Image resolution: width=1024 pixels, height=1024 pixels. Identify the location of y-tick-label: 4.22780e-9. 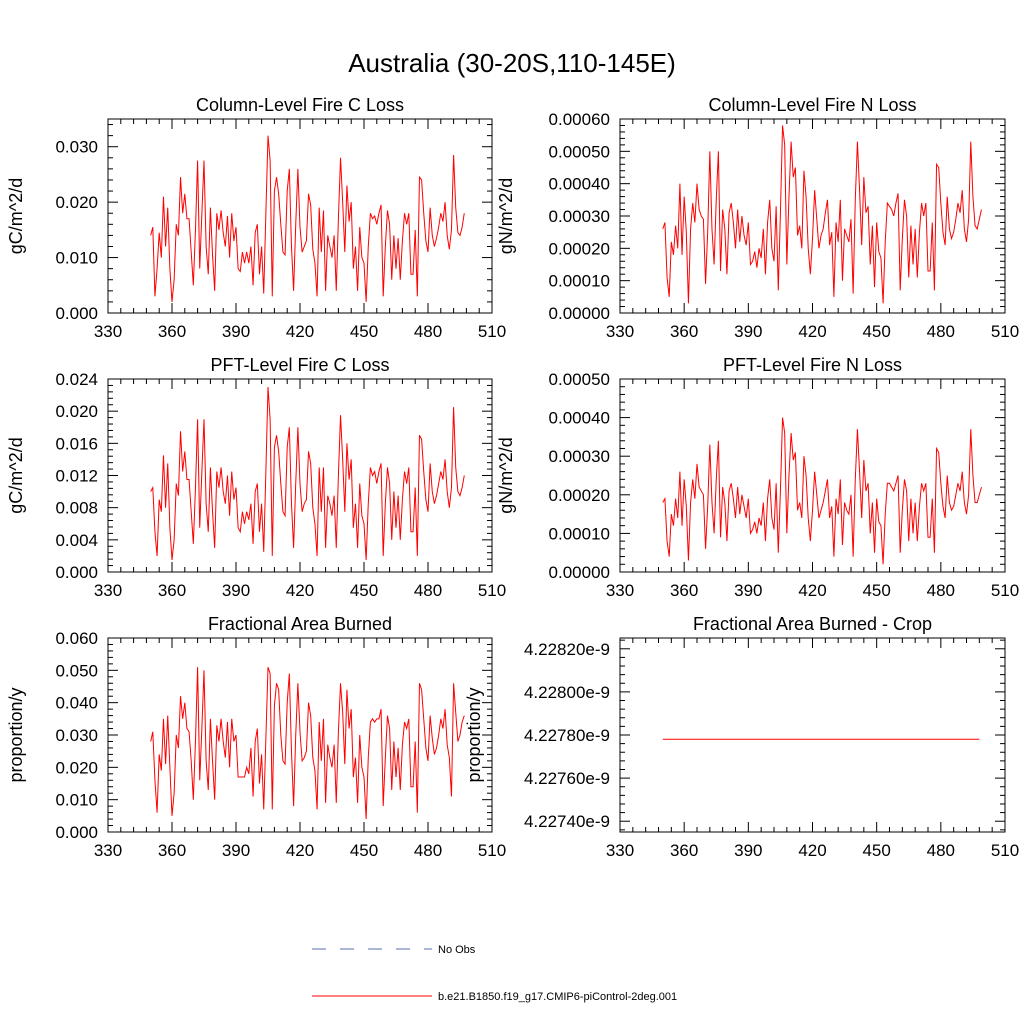
(567, 735).